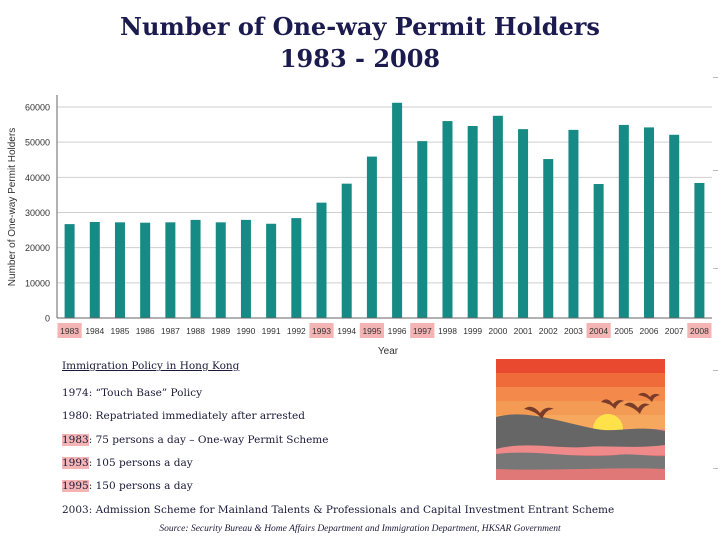  I want to click on bar-2008, so click(699, 250).